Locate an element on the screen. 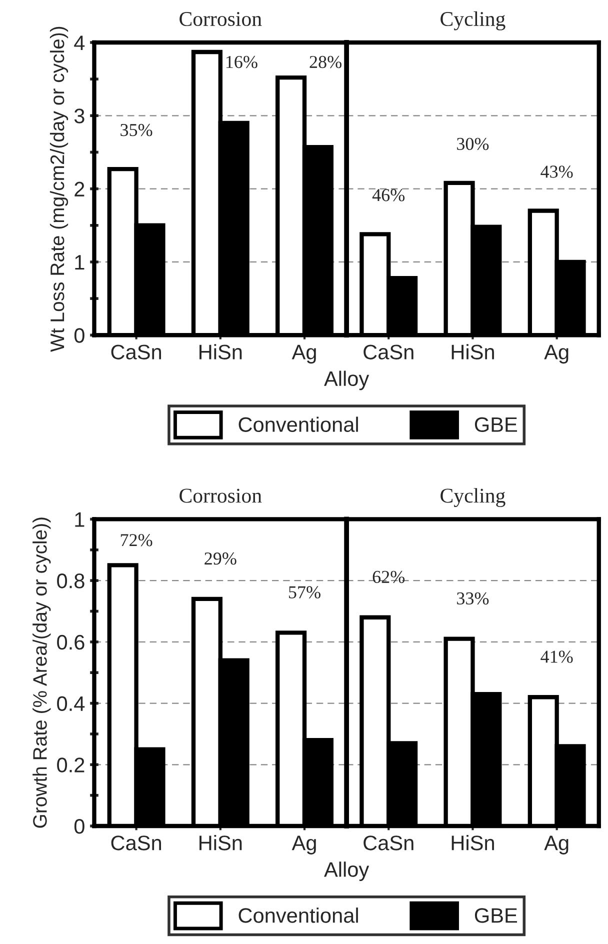  annotation: 43% is located at coordinates (556, 172).